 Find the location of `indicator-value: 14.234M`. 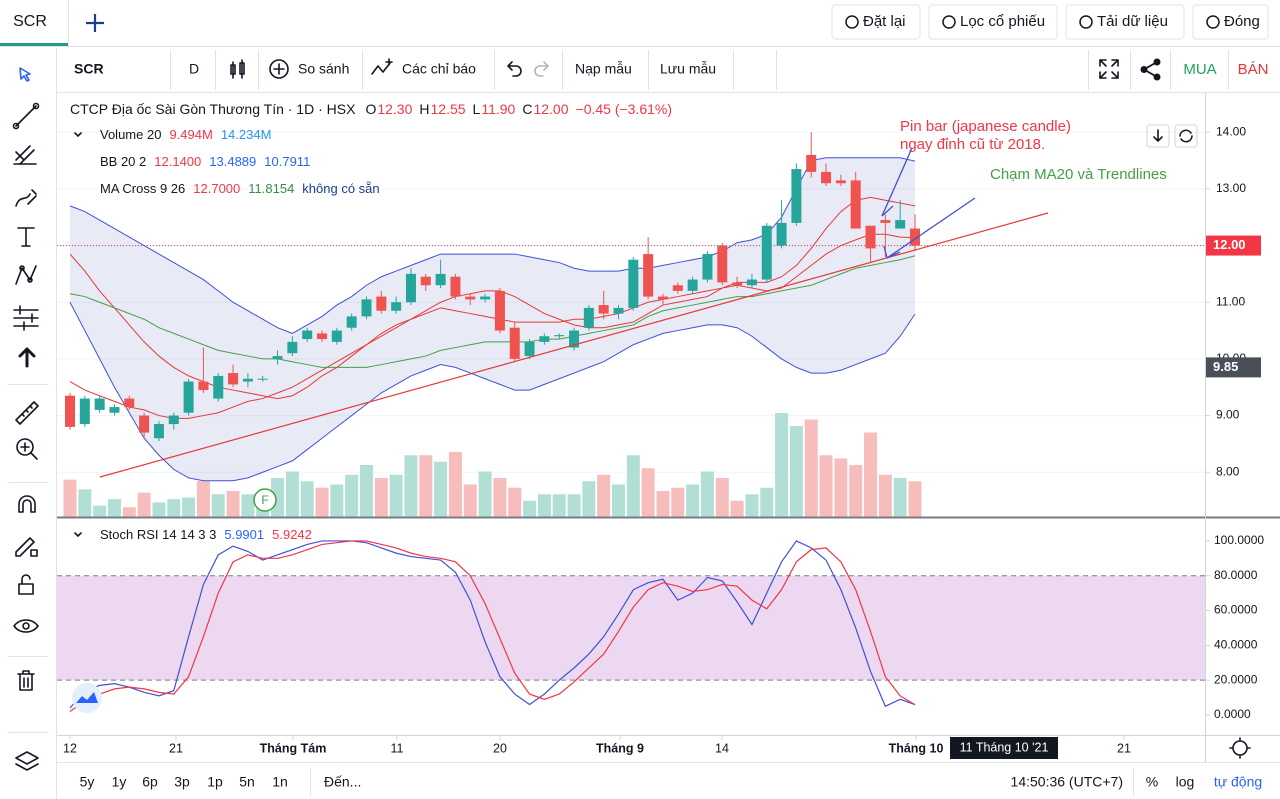

indicator-value: 14.234M is located at coordinates (246, 134).